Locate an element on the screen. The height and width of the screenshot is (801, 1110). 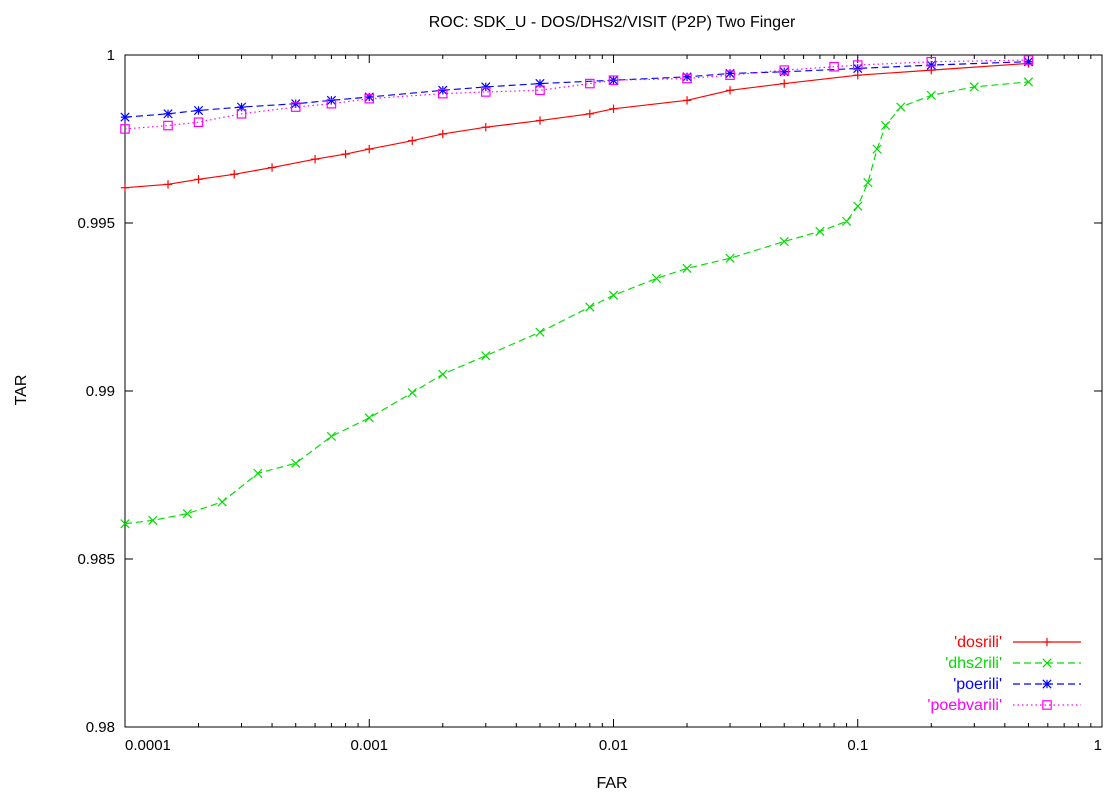
series-1-point-20-d2 is located at coordinates (858, 206).